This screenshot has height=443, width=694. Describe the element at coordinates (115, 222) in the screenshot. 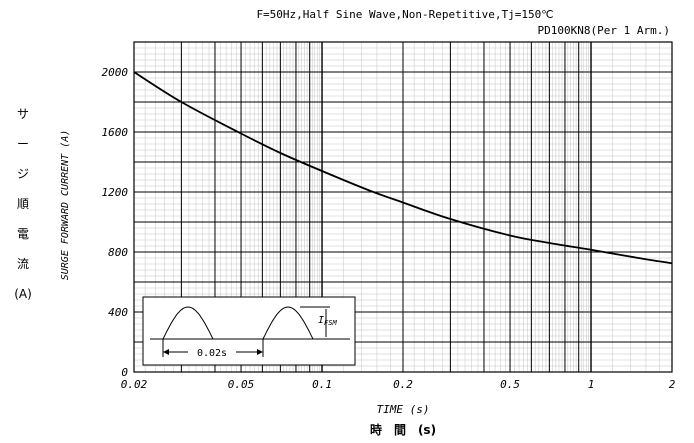

I see `y-tick-labels: 0 400 800 1200 1600 2000` at that location.